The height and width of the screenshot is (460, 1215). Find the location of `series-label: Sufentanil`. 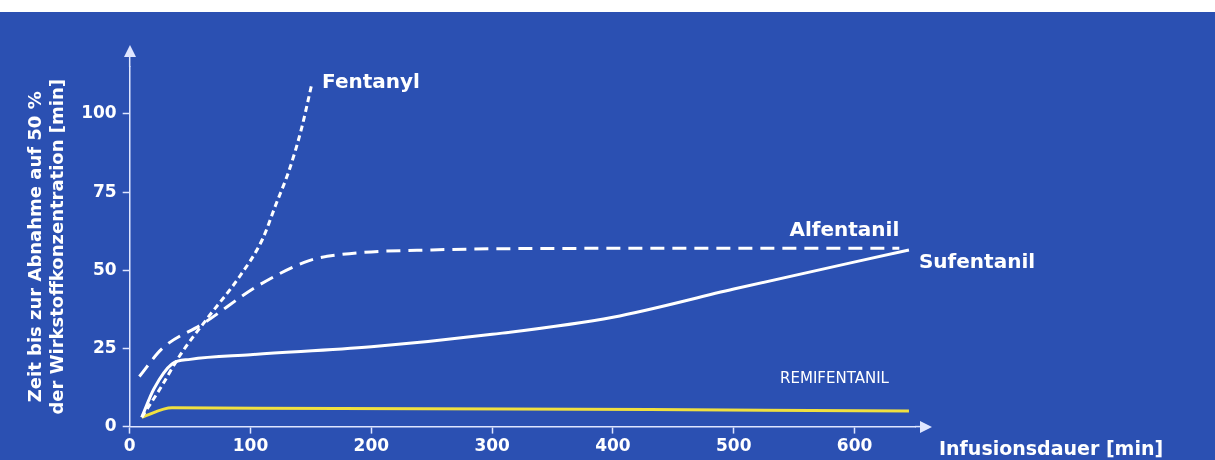

series-label: Sufentanil is located at coordinates (977, 261).